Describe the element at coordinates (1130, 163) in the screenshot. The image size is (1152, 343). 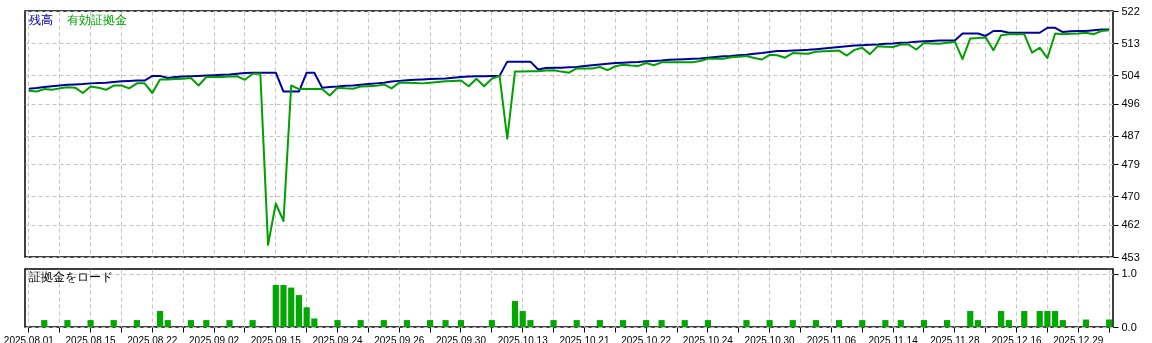
I see `y-tick-label: 479` at that location.